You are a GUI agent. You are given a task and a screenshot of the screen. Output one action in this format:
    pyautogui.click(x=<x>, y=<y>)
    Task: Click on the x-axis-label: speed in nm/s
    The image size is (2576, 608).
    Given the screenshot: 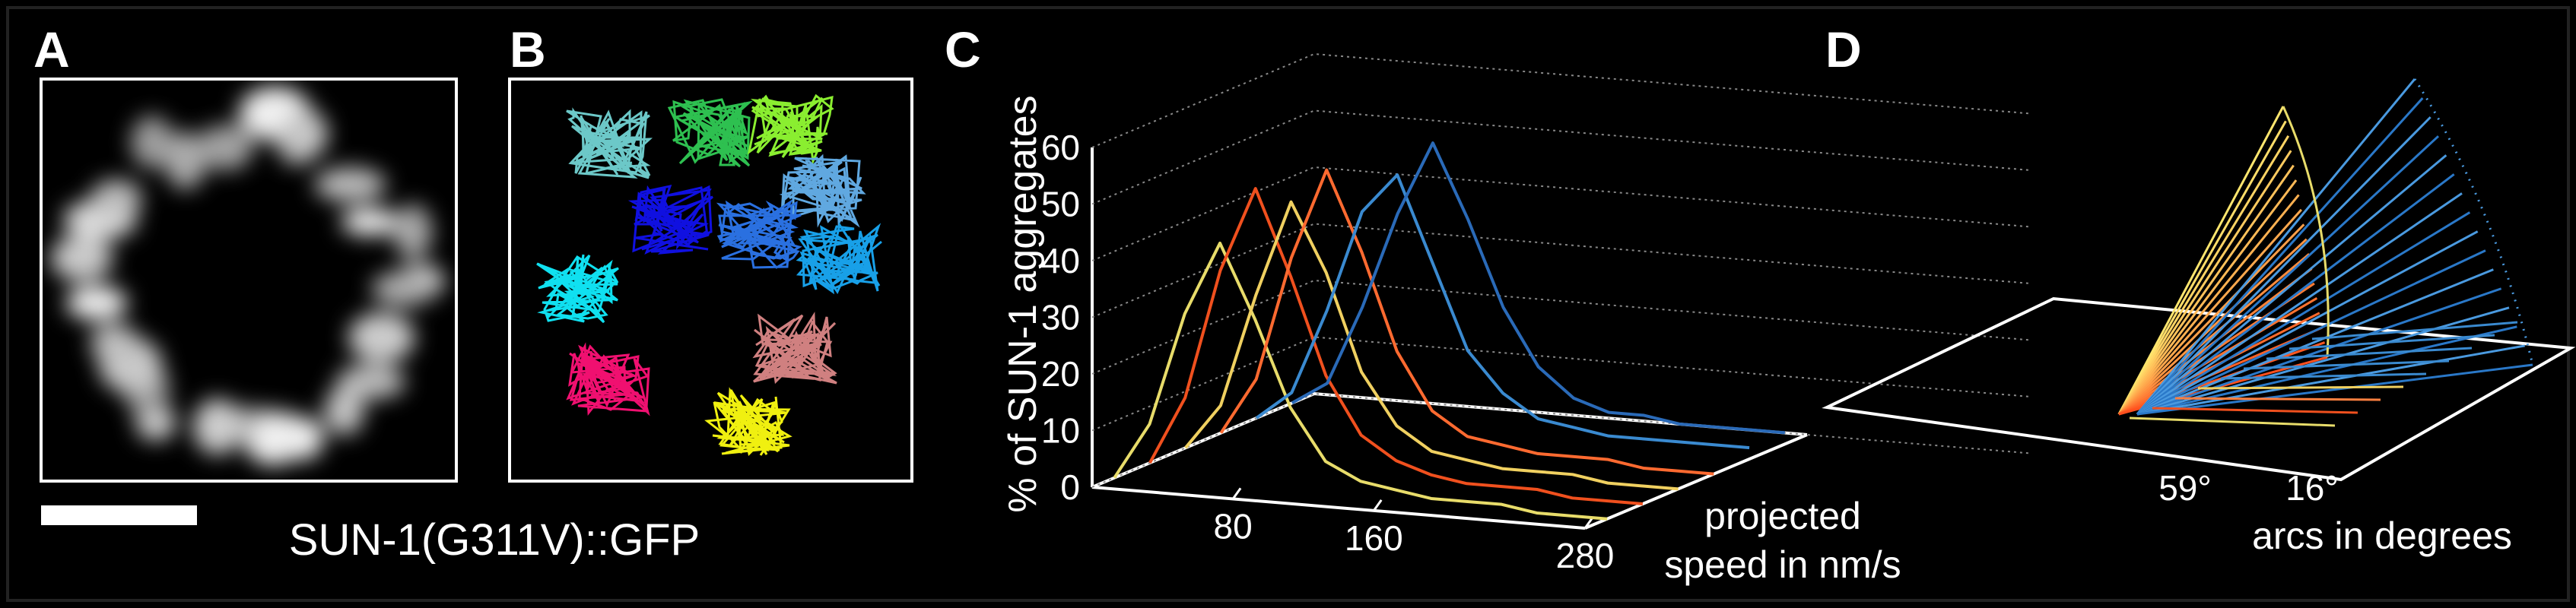 What is the action you would take?
    pyautogui.click(x=1783, y=564)
    